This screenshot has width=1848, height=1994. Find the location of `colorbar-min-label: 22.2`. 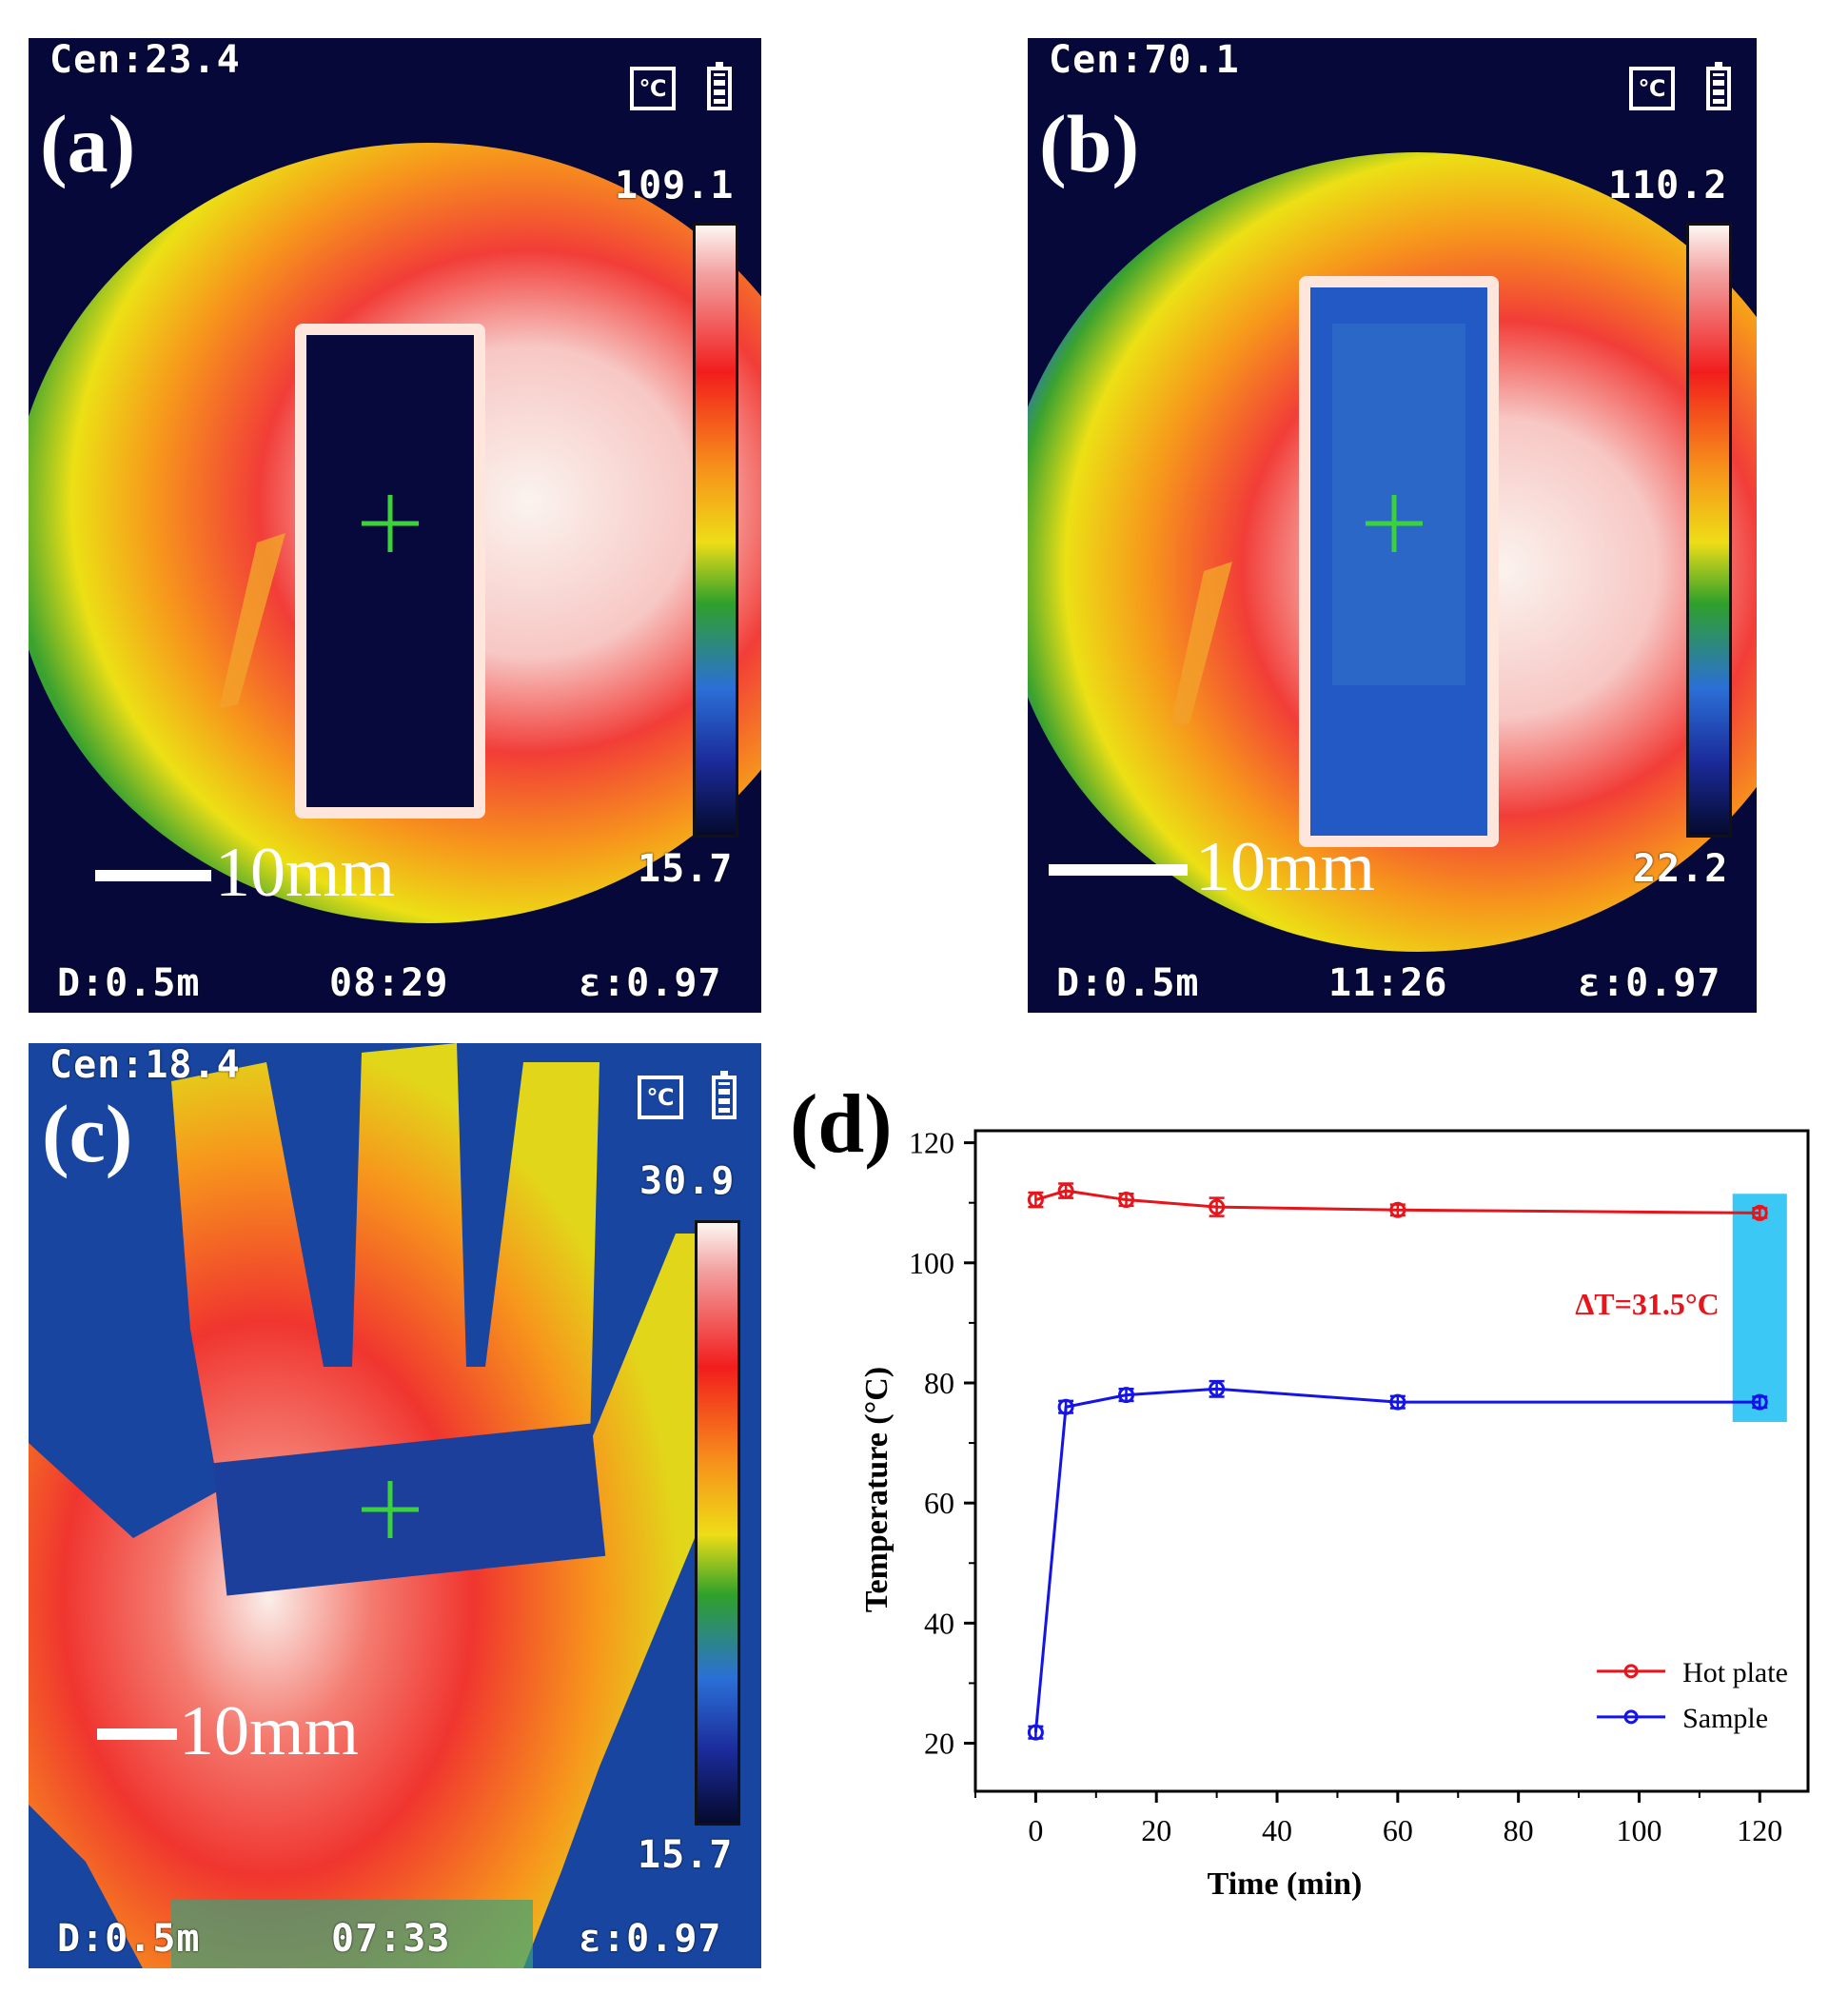

colorbar-min-label: 22.2 is located at coordinates (1681, 869).